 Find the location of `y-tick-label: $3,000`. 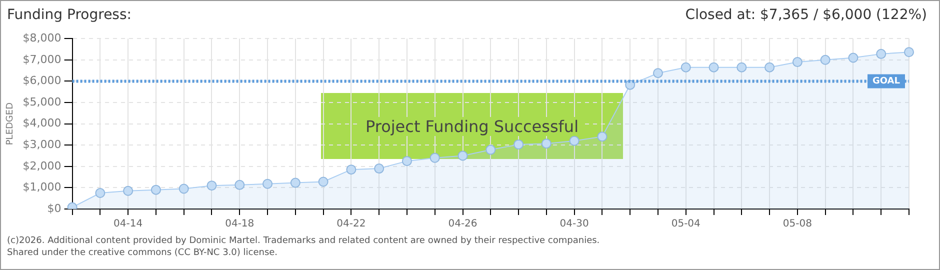

y-tick-label: $3,000 is located at coordinates (42, 144).